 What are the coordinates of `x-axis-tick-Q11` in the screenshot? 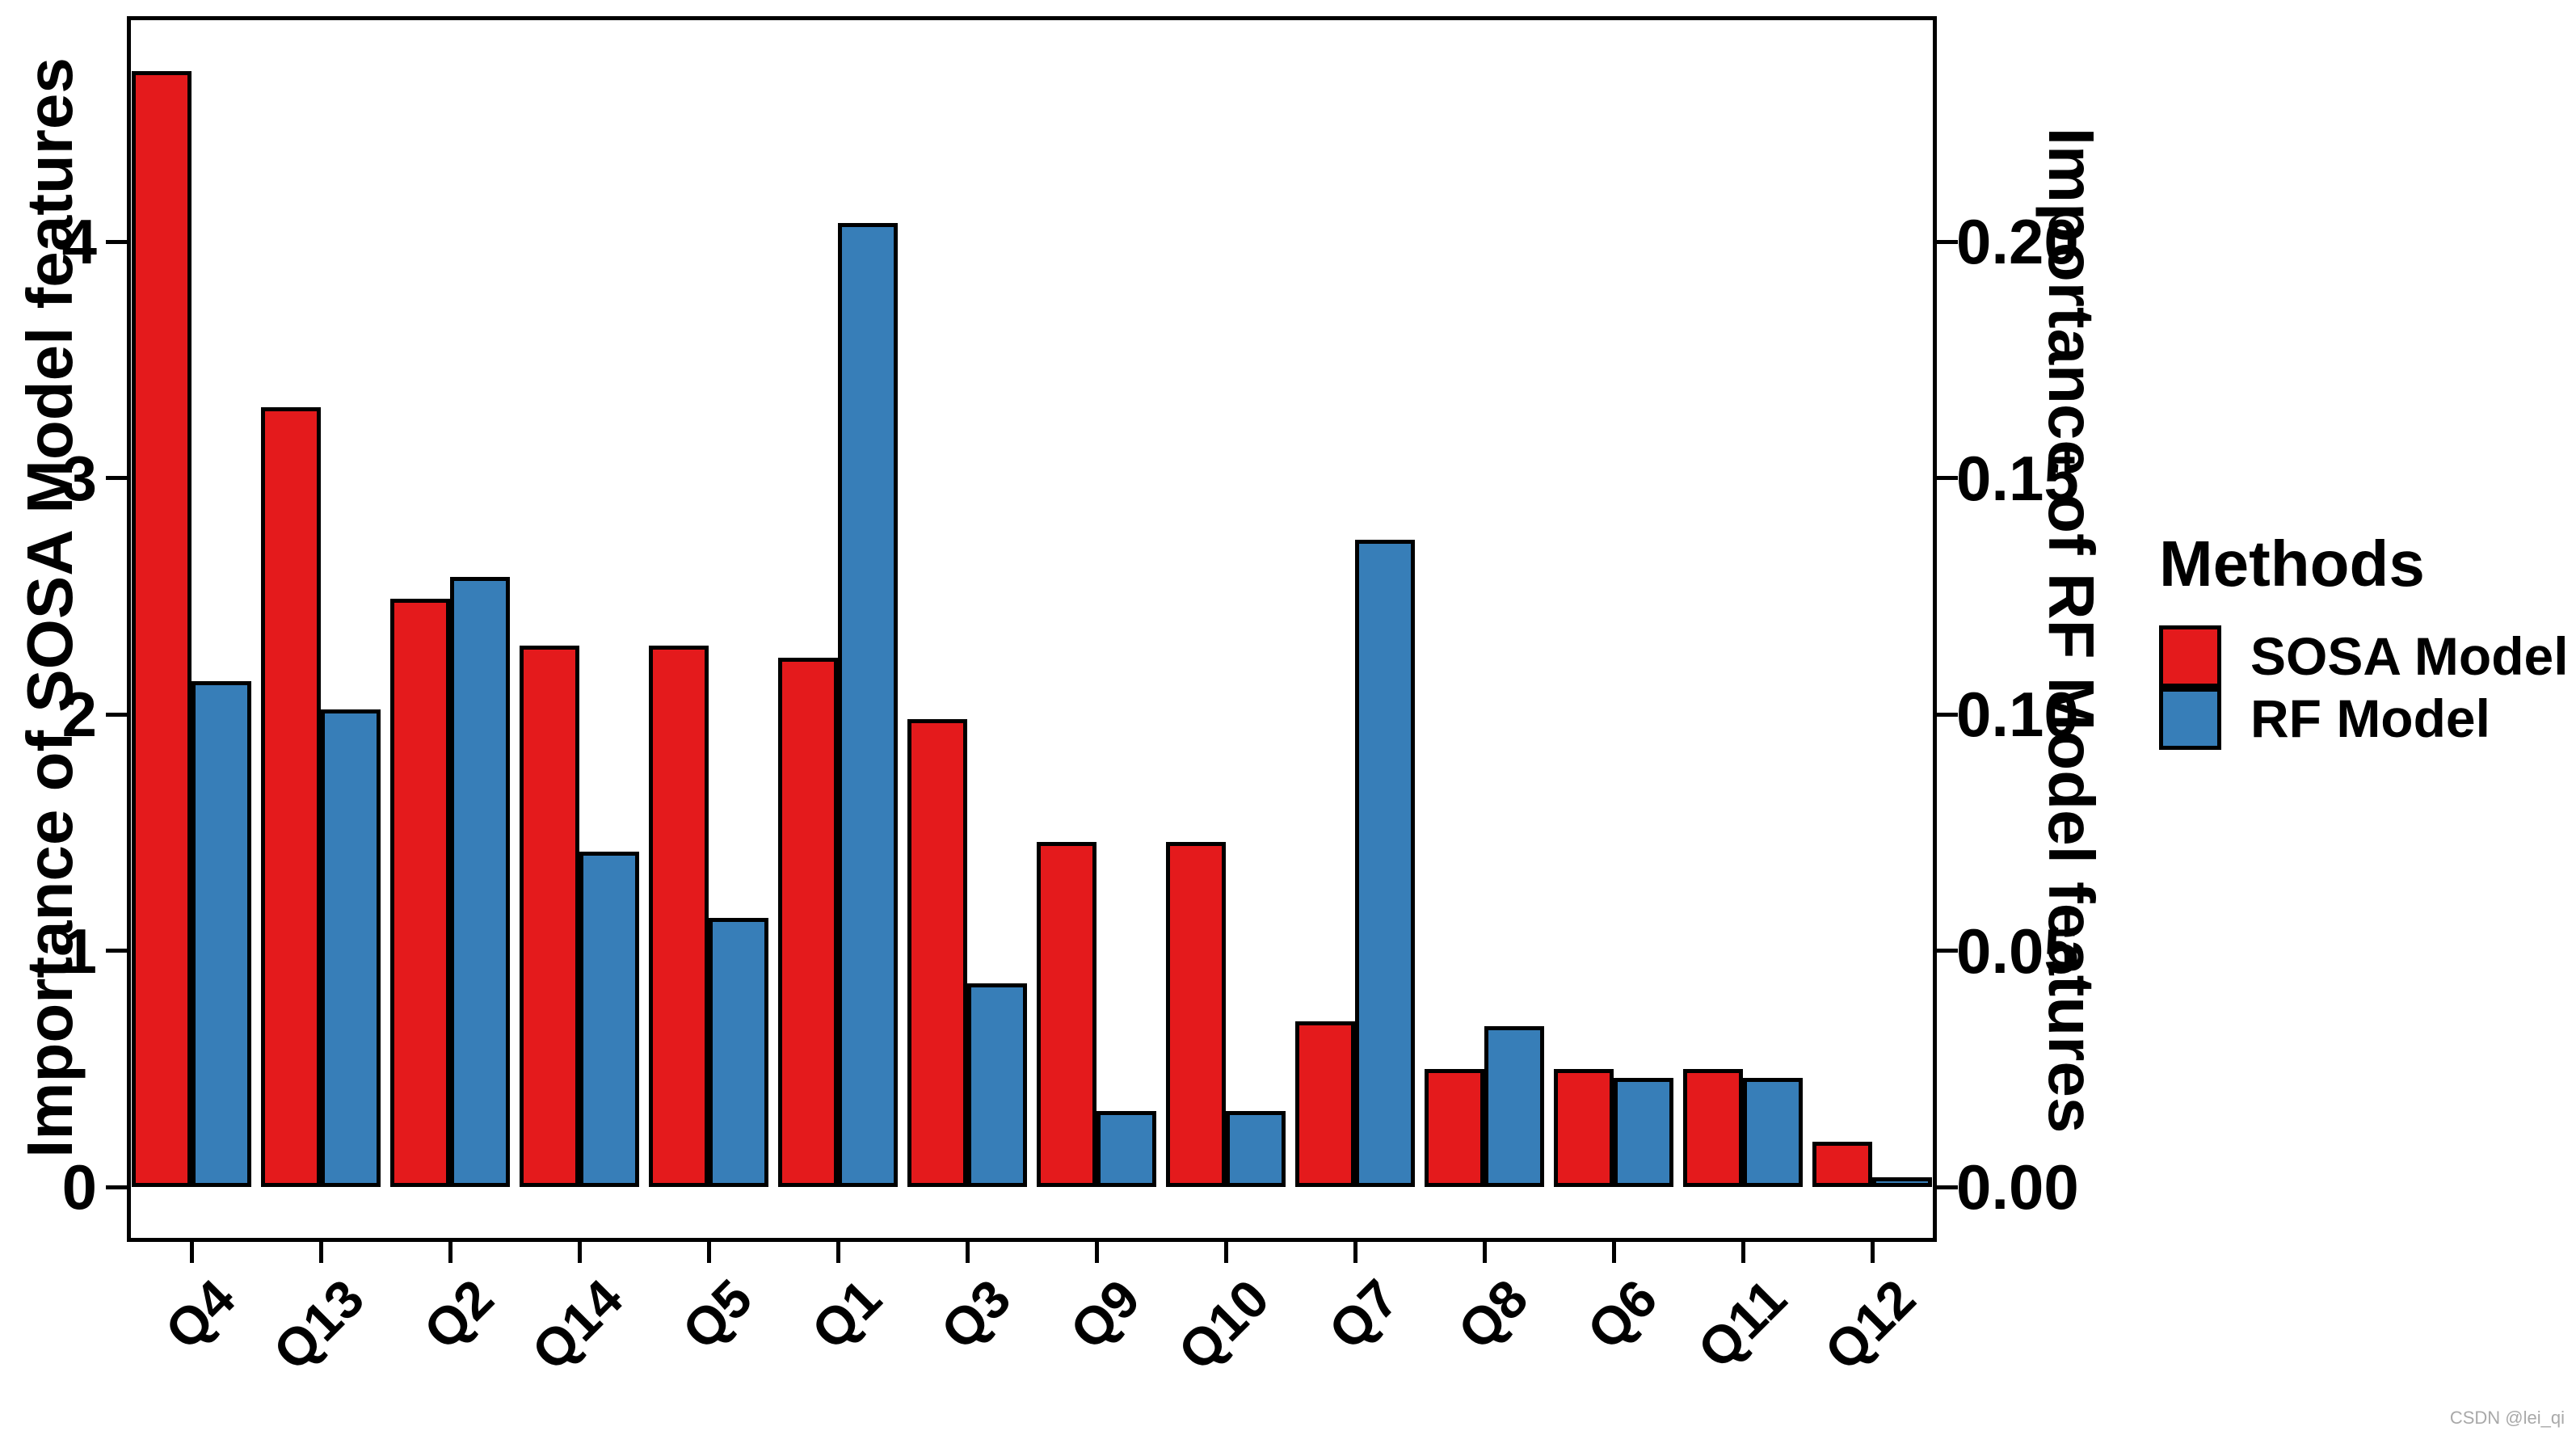 It's located at (1742, 1252).